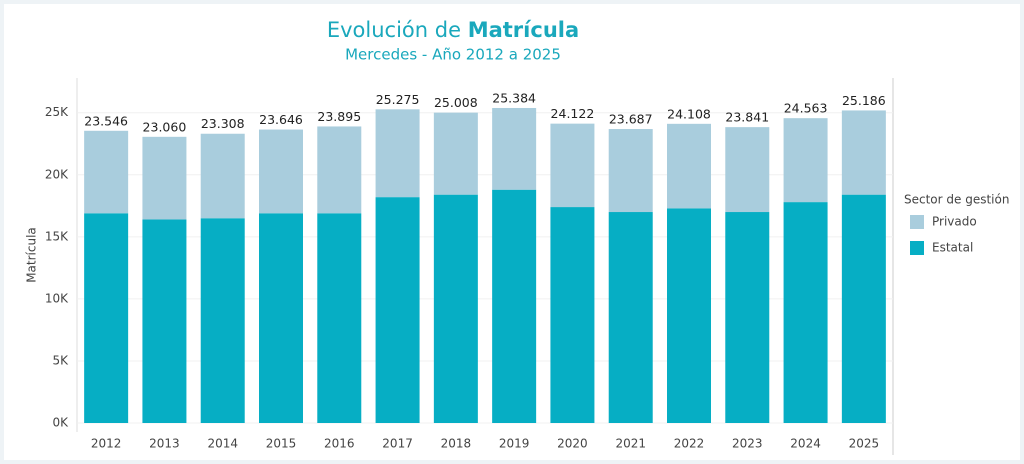  What do you see at coordinates (57, 174) in the screenshot?
I see `y-tick-label: 20K` at bounding box center [57, 174].